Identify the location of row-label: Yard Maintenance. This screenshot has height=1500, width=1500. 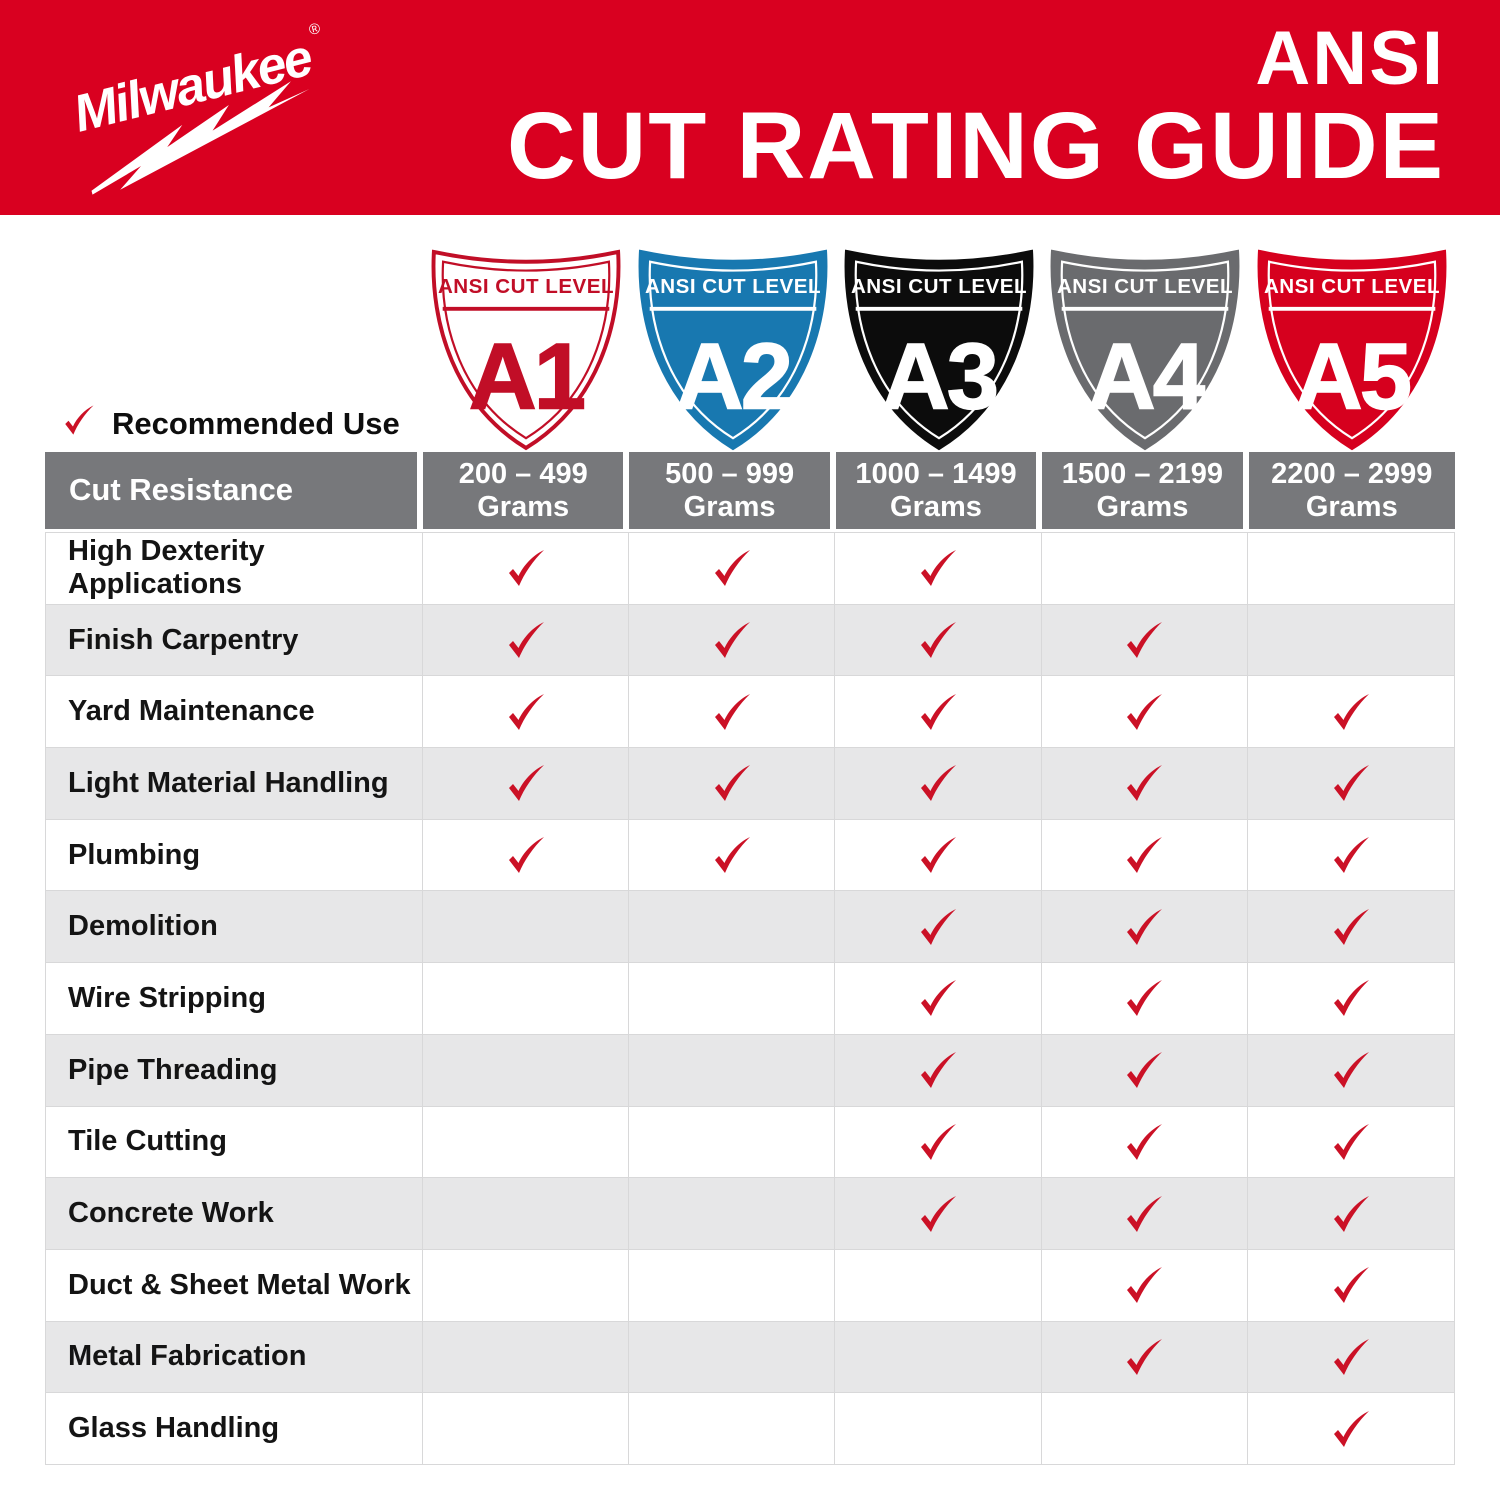
(234, 712).